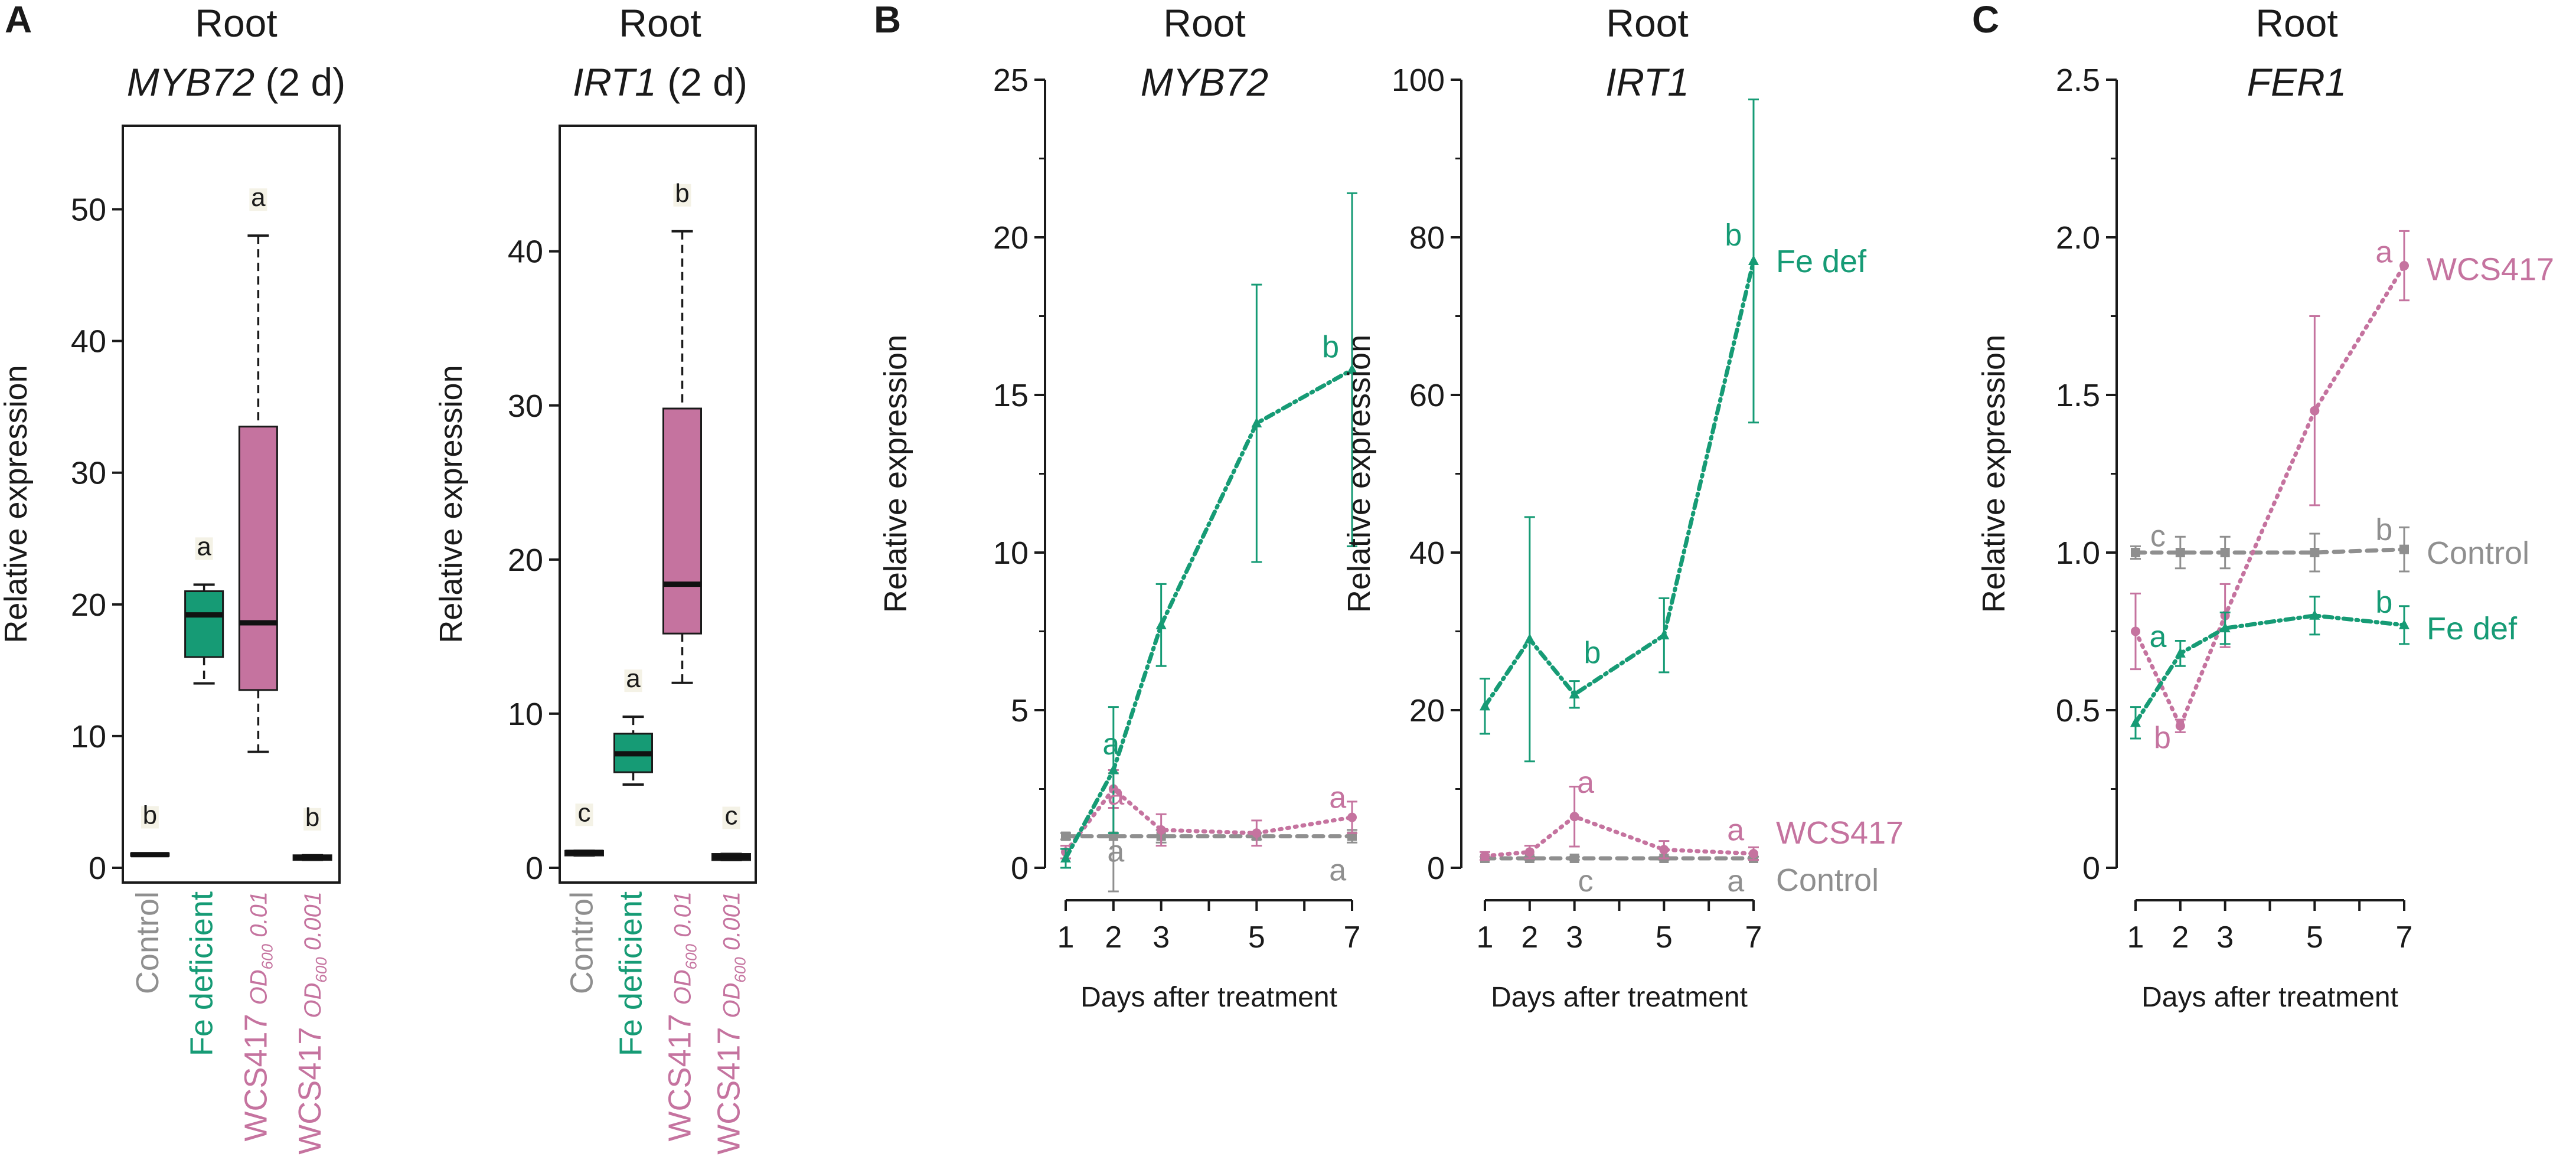  What do you see at coordinates (1427, 238) in the screenshot?
I see `y-tick-label: 80` at bounding box center [1427, 238].